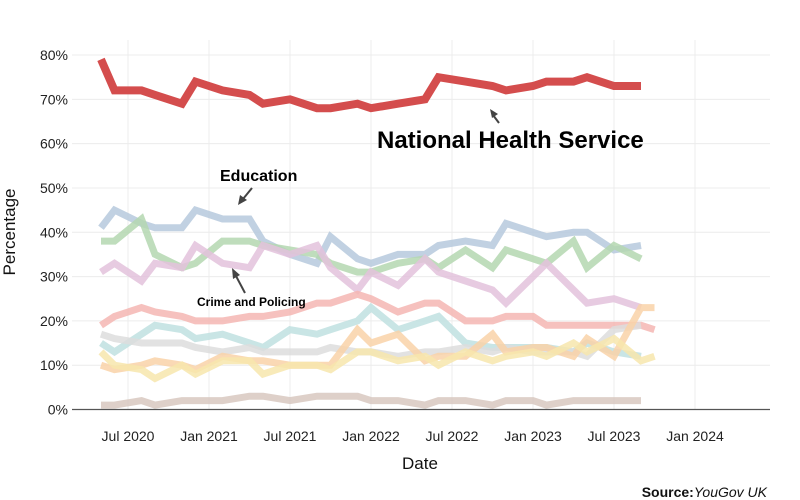  What do you see at coordinates (54, 188) in the screenshot?
I see `y-tick-label: 50%` at bounding box center [54, 188].